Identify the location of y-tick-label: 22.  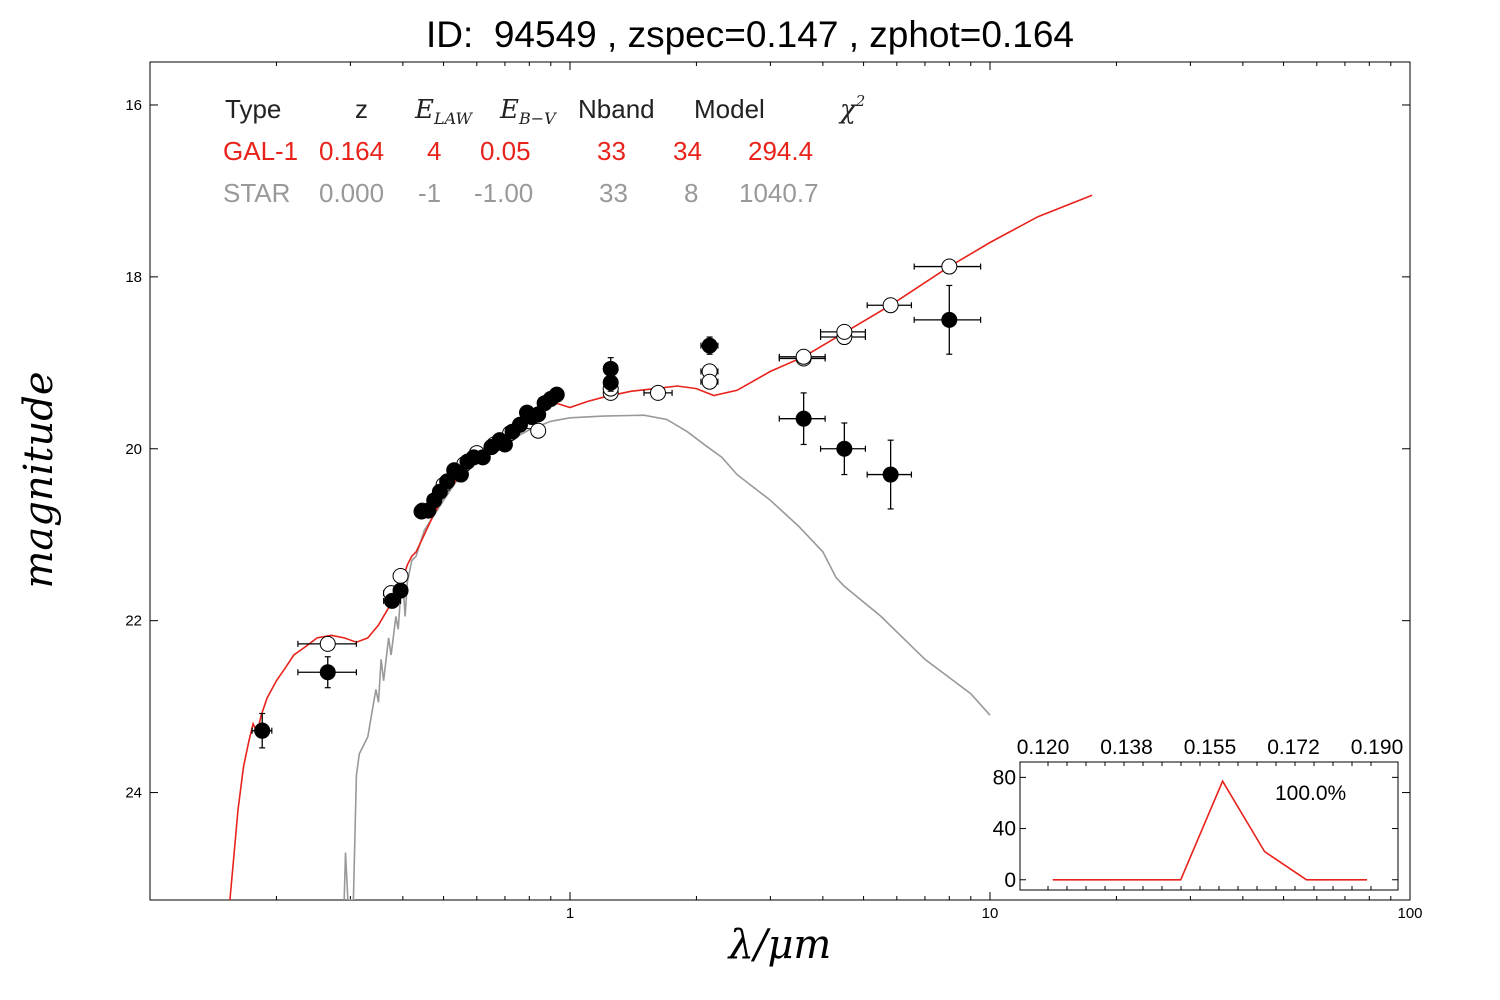
(133, 621).